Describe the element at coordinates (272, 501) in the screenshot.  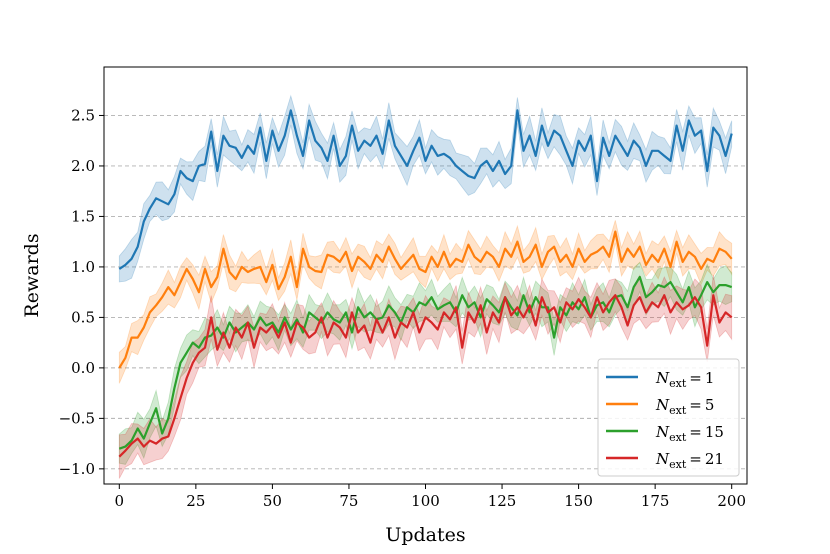
I see `x-tick-label: 50` at that location.